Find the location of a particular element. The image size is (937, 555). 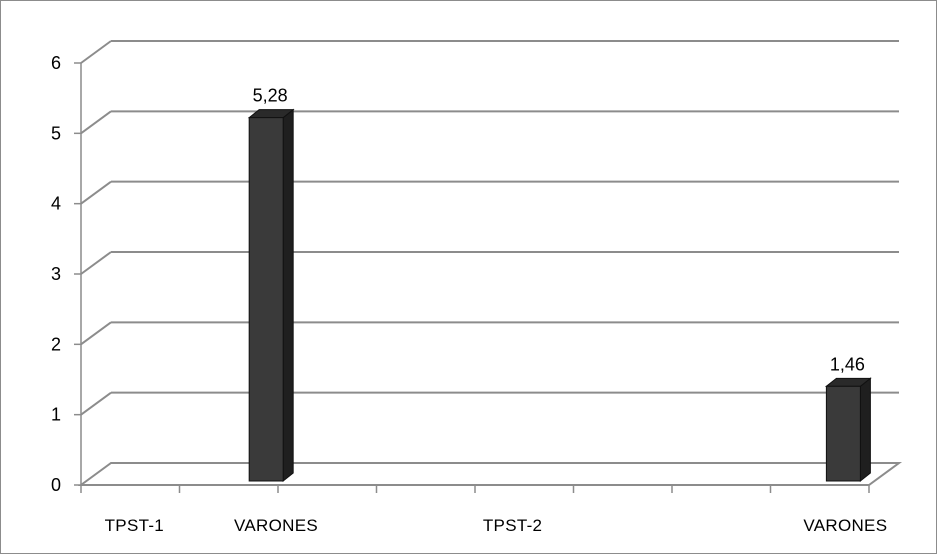

y-tick-label-0: 0 is located at coordinates (56, 485).